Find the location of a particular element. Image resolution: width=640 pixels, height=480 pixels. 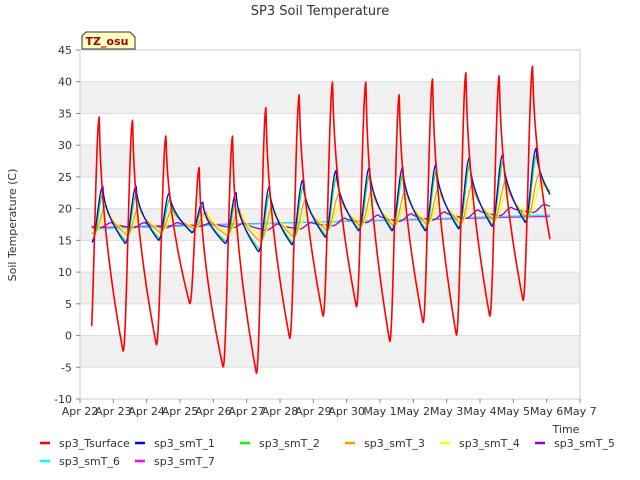

x-tick-label: Apr 27 is located at coordinates (246, 411).